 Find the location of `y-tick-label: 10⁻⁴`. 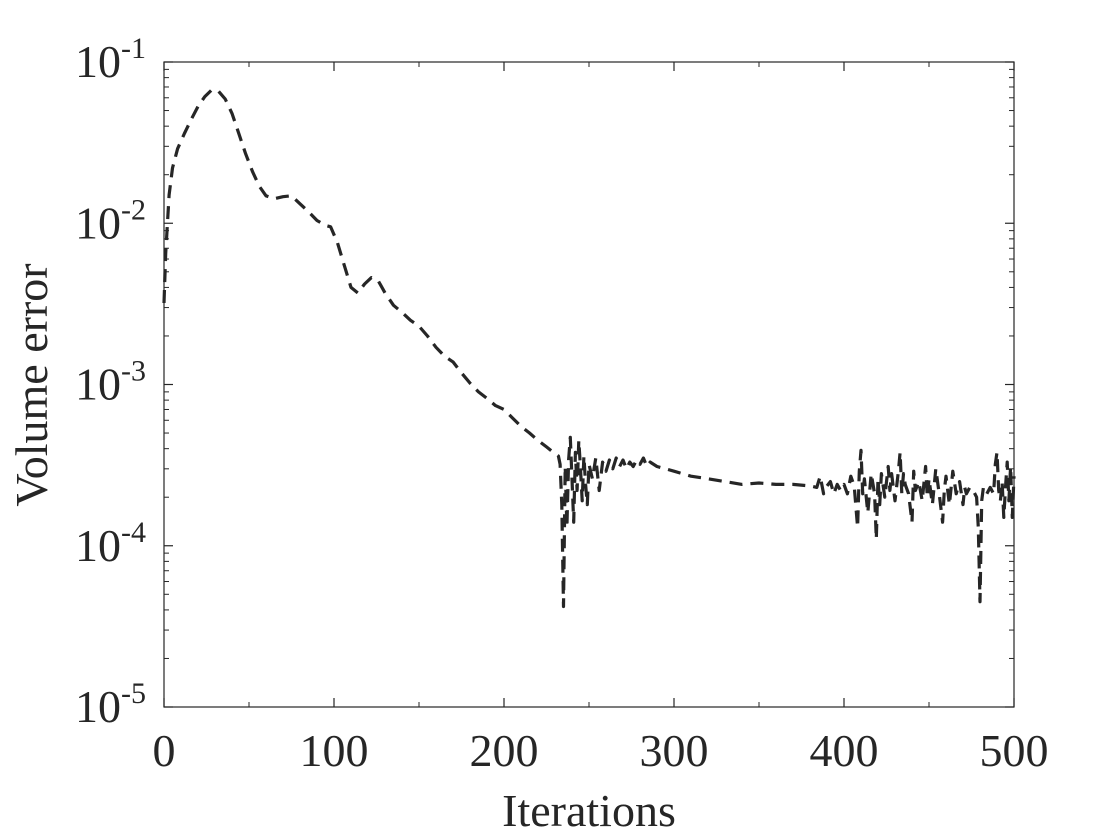

y-tick-label: 10⁻⁴ is located at coordinates (110, 543).